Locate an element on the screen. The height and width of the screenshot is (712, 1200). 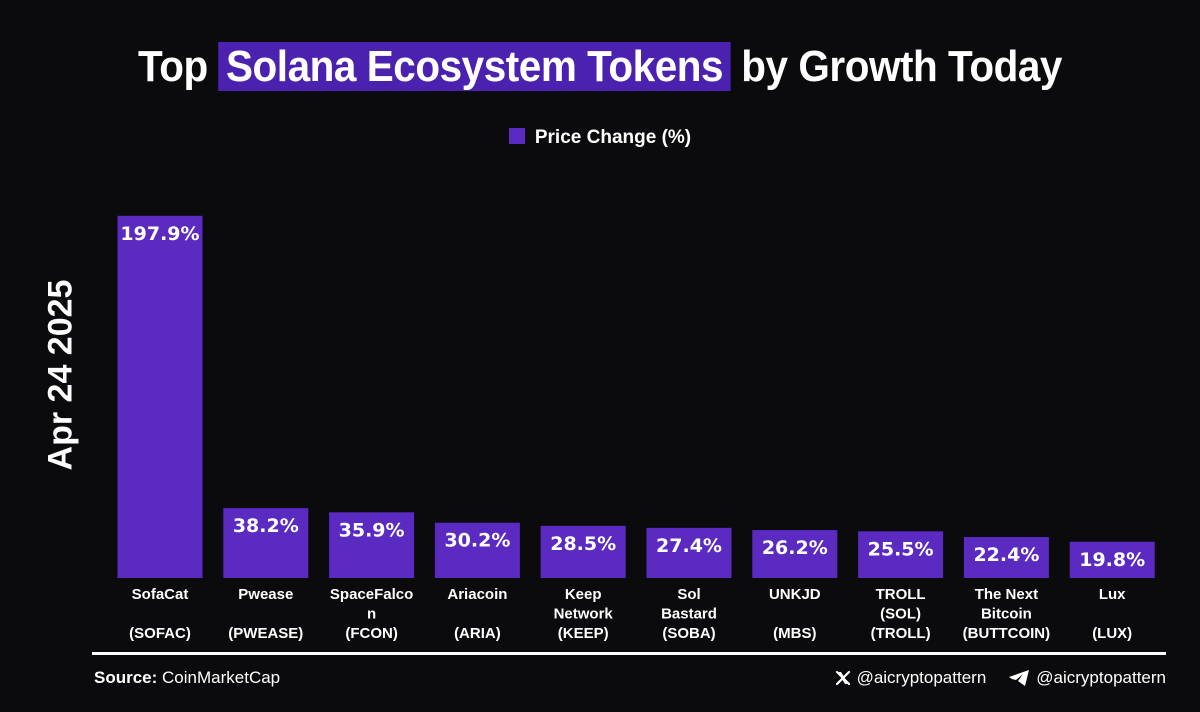
legend: Price Change (%) is located at coordinates (600, 138).